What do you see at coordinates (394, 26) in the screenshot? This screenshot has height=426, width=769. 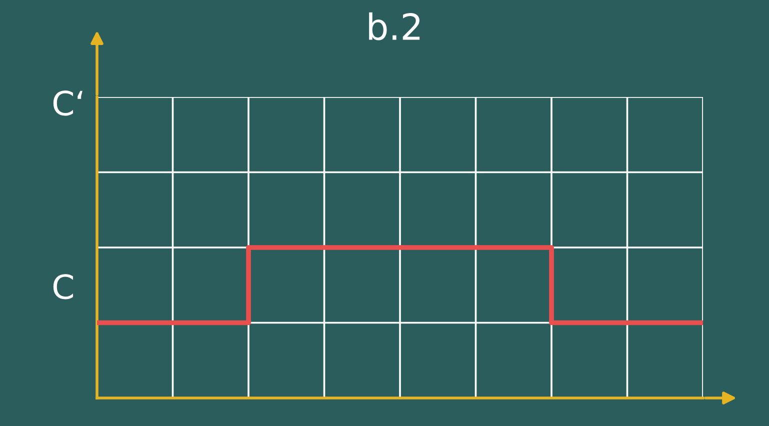 I see `chart-title: b.2` at bounding box center [394, 26].